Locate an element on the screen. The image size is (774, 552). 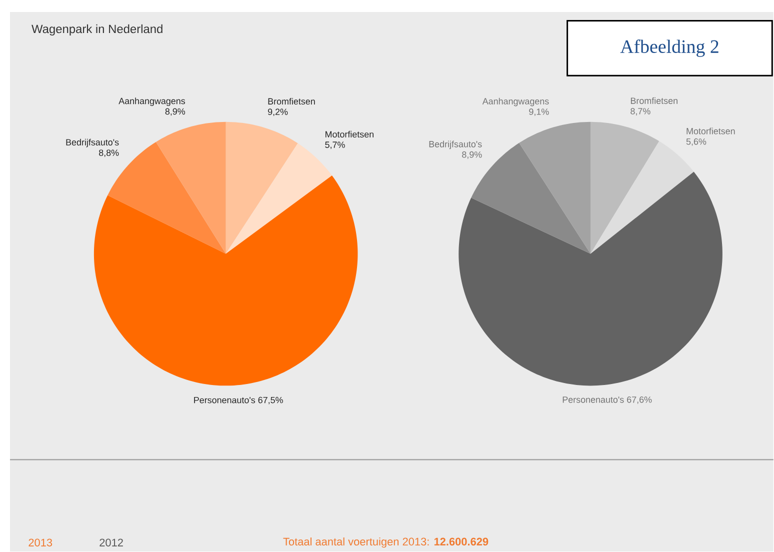
text: 2012 is located at coordinates (111, 542).